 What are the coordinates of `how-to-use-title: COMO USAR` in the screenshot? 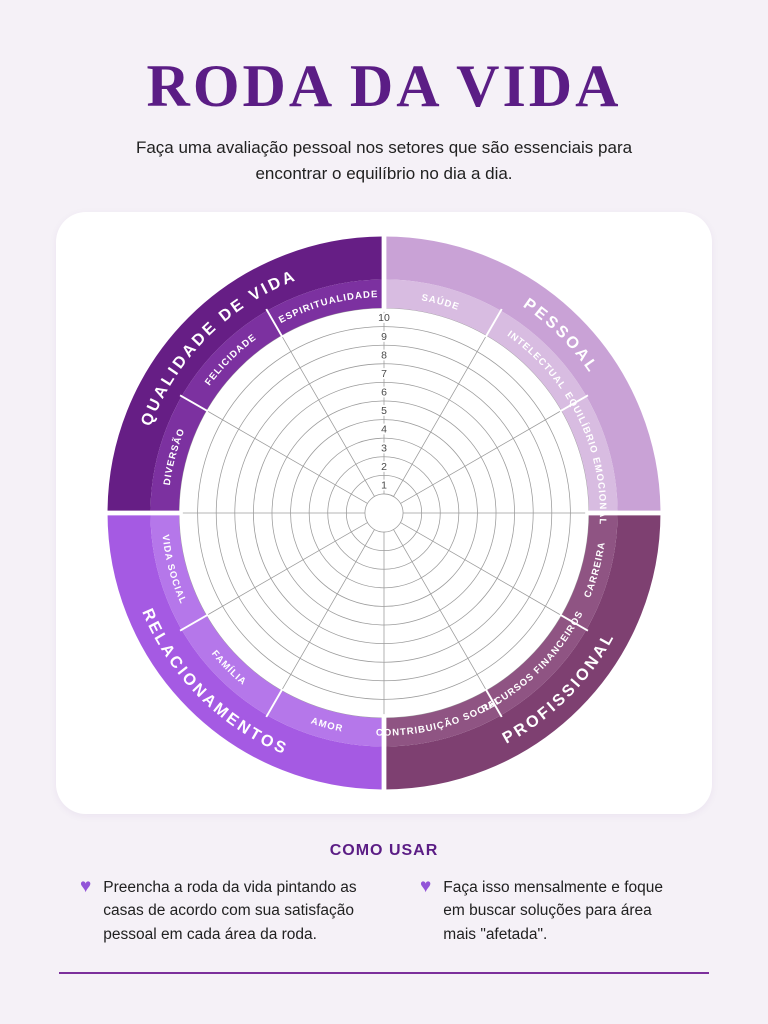 It's located at (384, 850).